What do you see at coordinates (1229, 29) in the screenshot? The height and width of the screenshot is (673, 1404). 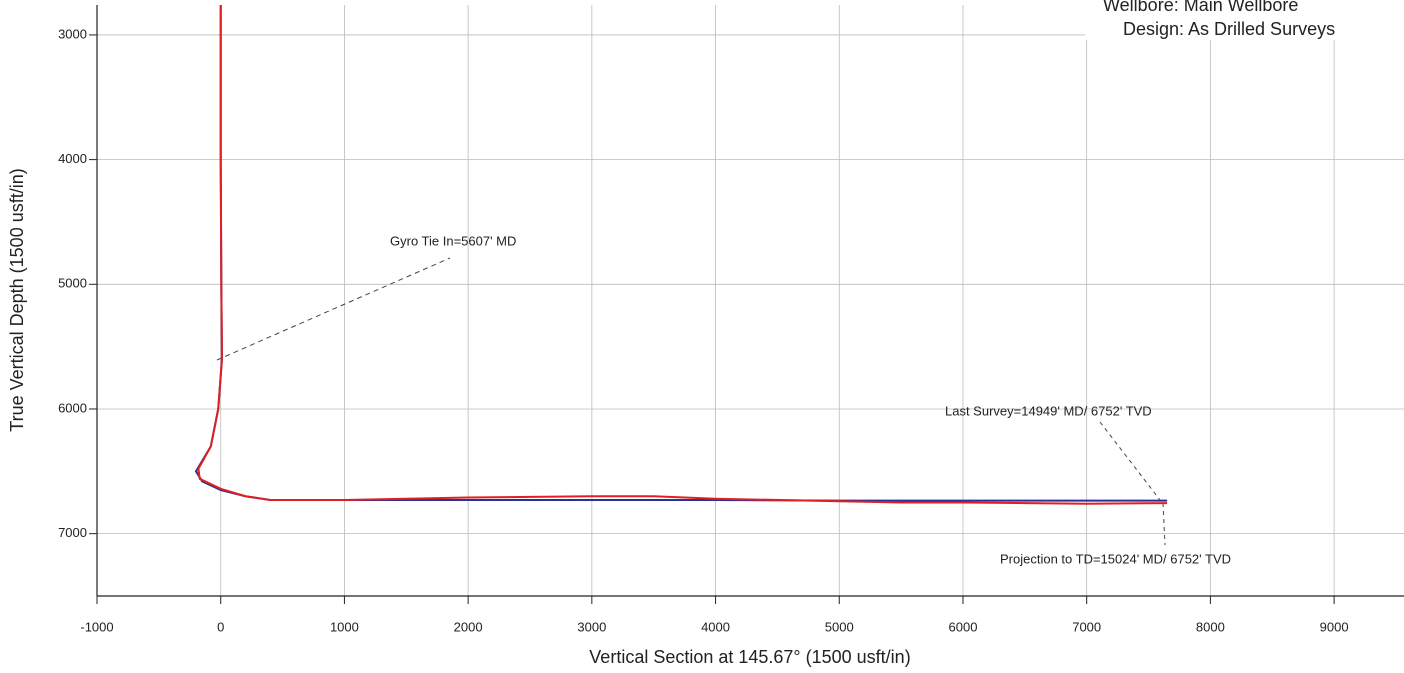 I see `header-line: Design: As Drilled Surveys` at bounding box center [1229, 29].